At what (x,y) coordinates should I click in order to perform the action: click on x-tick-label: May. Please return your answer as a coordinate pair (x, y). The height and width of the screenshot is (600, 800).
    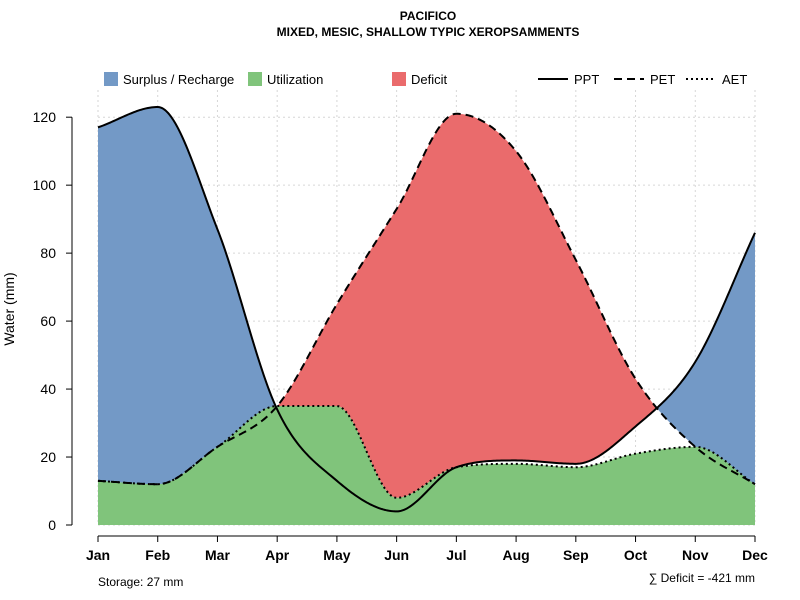
    Looking at the image, I should click on (336, 555).